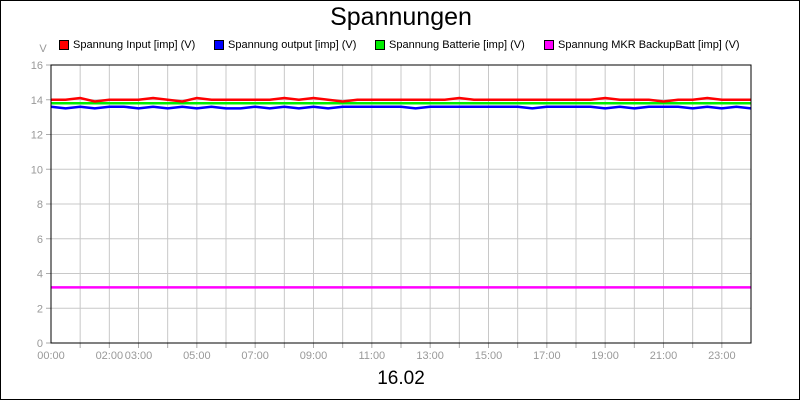  I want to click on legend-item-batterie: Spannung Batterie [imp] (V), so click(450, 45).